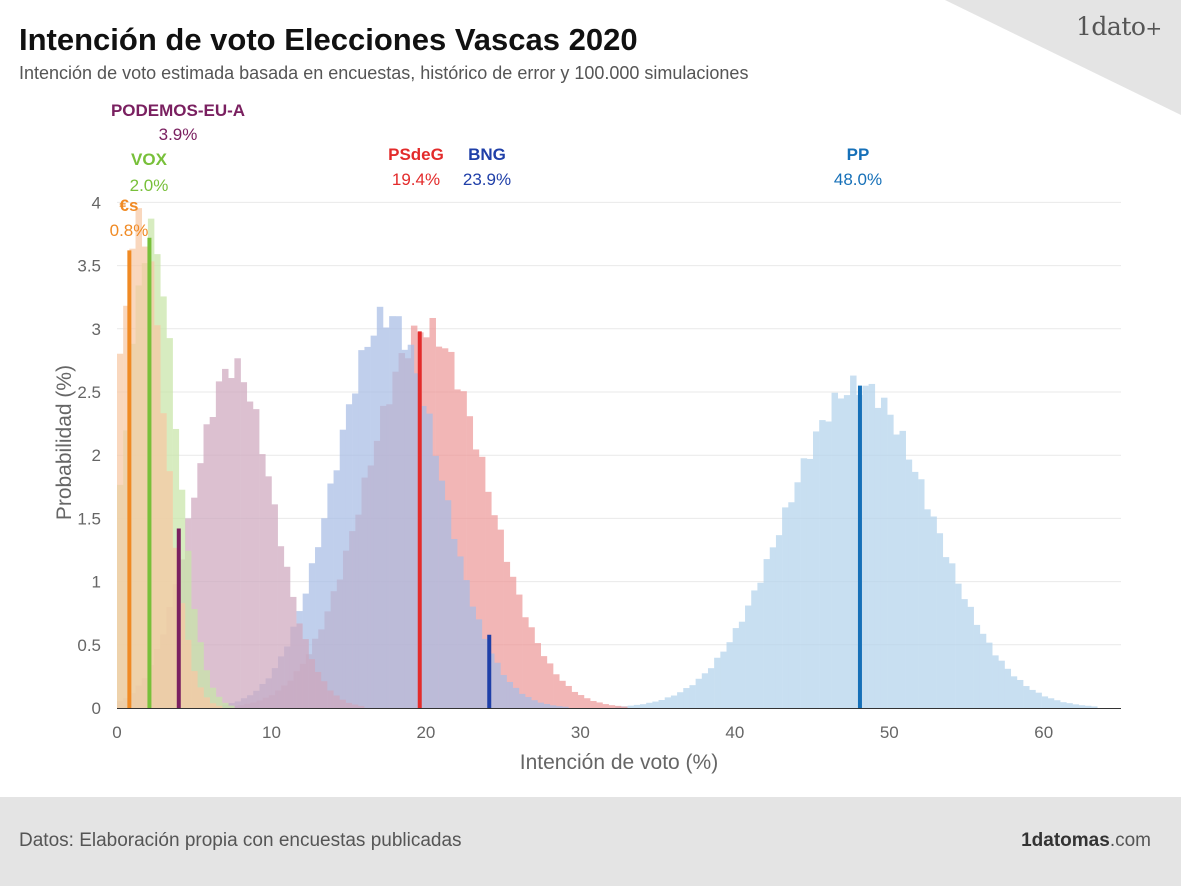  What do you see at coordinates (1043, 732) in the screenshot?
I see `x-tick-label: 60` at bounding box center [1043, 732].